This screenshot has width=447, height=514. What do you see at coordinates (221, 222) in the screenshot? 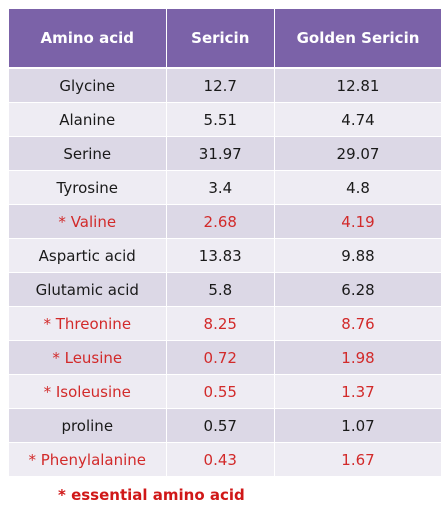
I see `sericin-value: 2.68` at bounding box center [221, 222].